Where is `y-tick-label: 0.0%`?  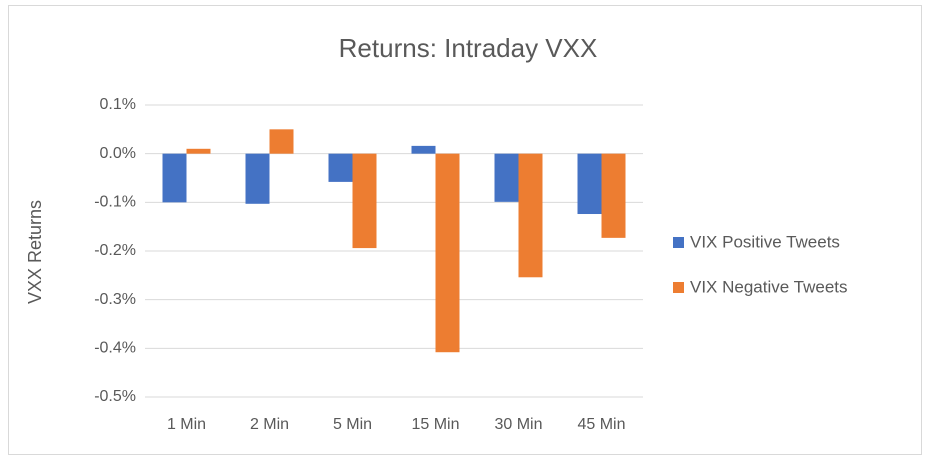 y-tick-label: 0.0% is located at coordinates (118, 153).